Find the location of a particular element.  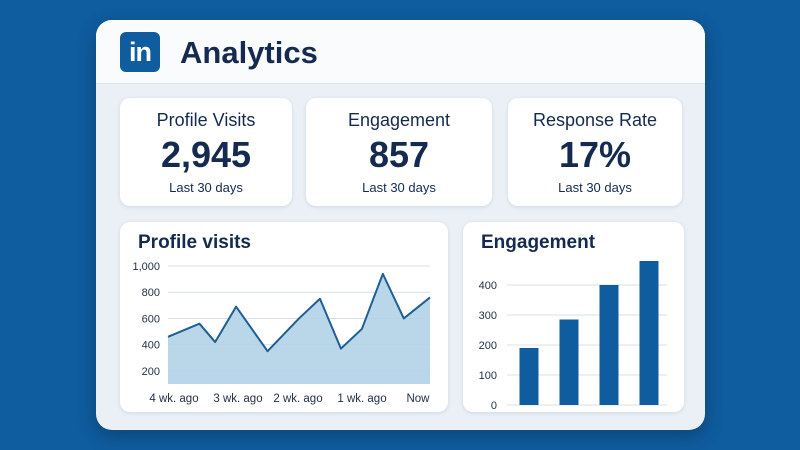

stat-label: Profile Visits is located at coordinates (206, 120).